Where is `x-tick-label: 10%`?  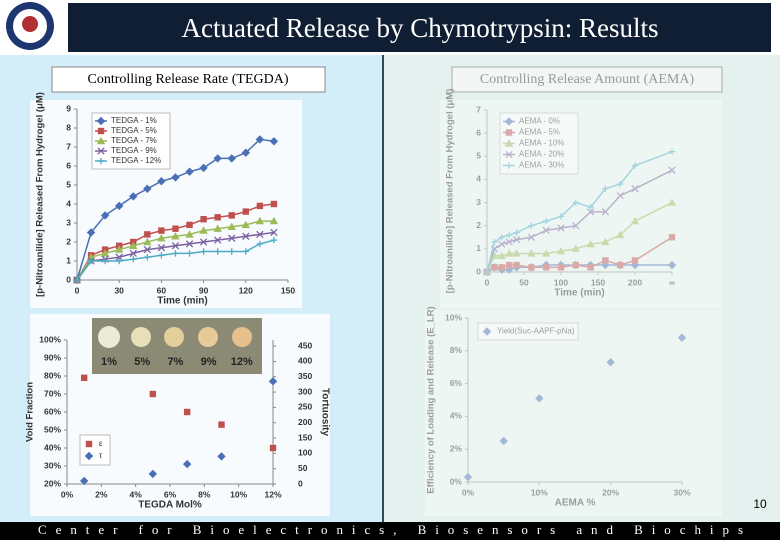
x-tick-label: 10% is located at coordinates (539, 492).